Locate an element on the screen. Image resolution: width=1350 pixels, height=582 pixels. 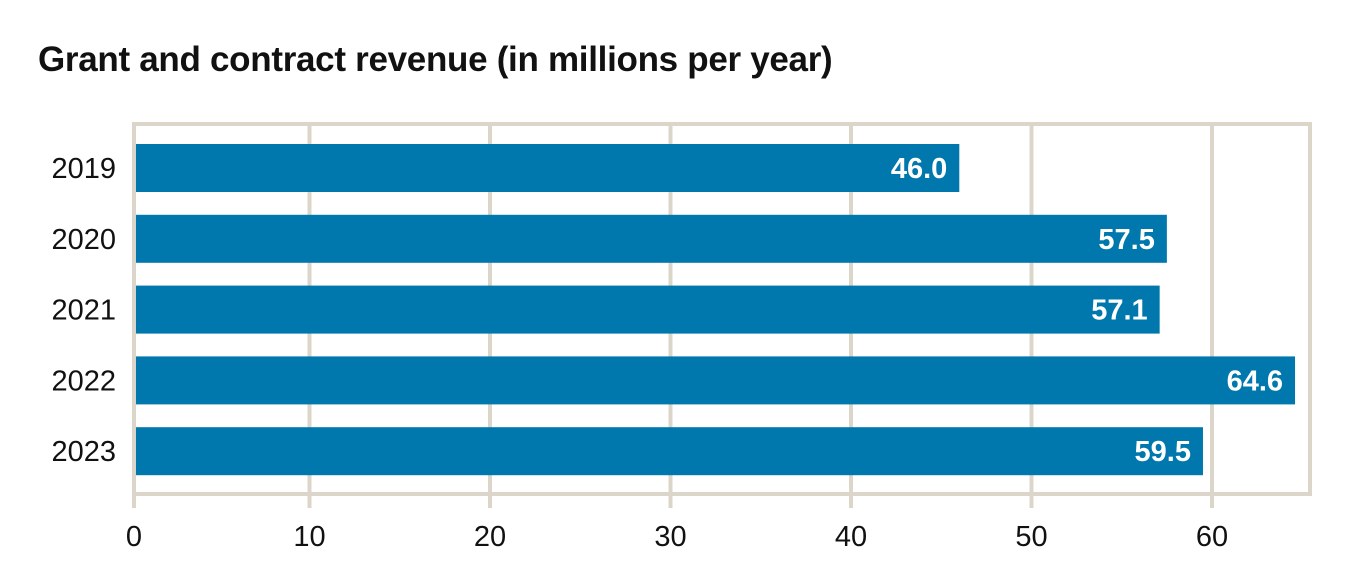
category-label: 2022 is located at coordinates (83, 381).